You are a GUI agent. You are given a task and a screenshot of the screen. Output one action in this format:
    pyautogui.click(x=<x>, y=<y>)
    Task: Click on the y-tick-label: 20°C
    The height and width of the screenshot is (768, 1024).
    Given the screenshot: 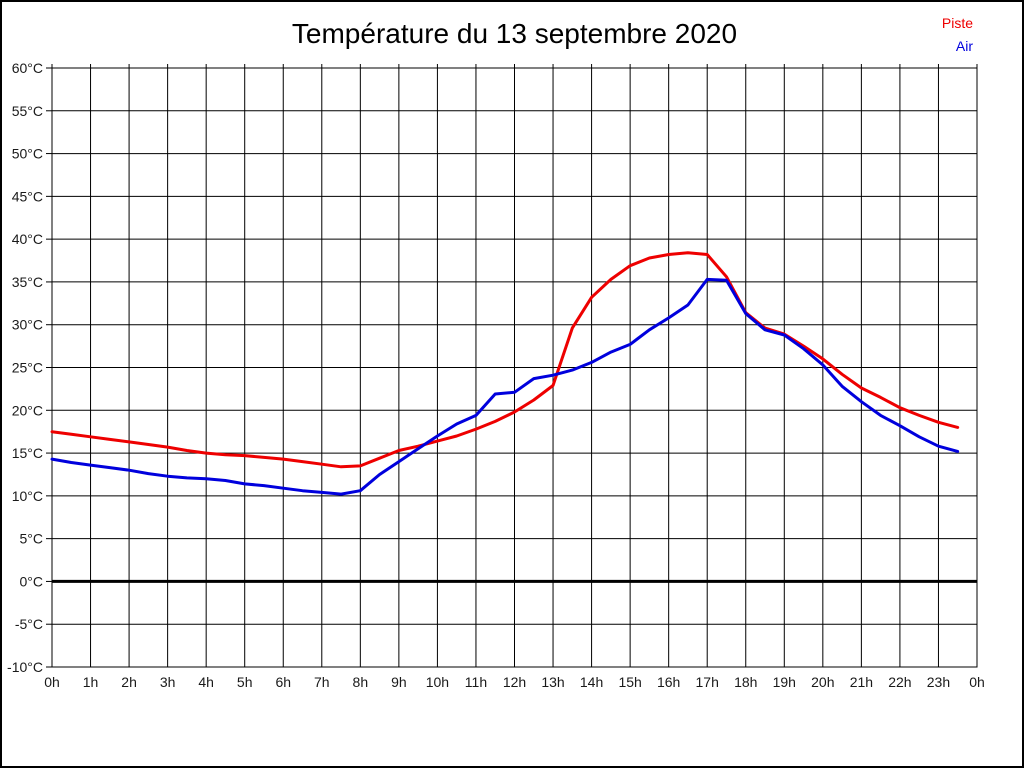 What is the action you would take?
    pyautogui.click(x=27, y=410)
    